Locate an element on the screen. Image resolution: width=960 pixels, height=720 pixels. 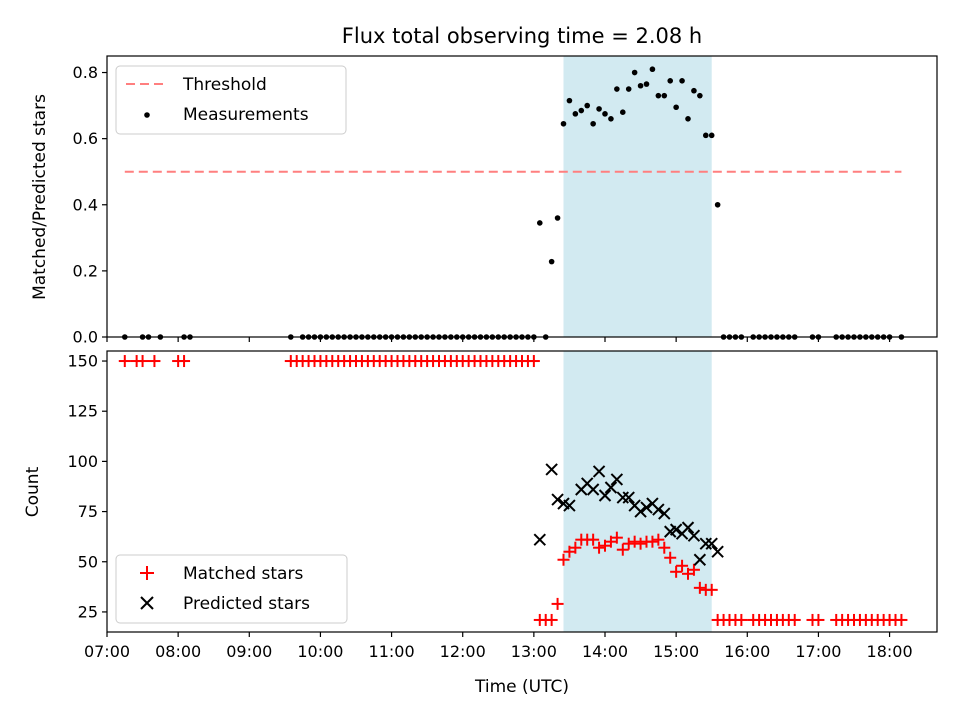
legend-measurements-label: Measurements is located at coordinates (246, 115).